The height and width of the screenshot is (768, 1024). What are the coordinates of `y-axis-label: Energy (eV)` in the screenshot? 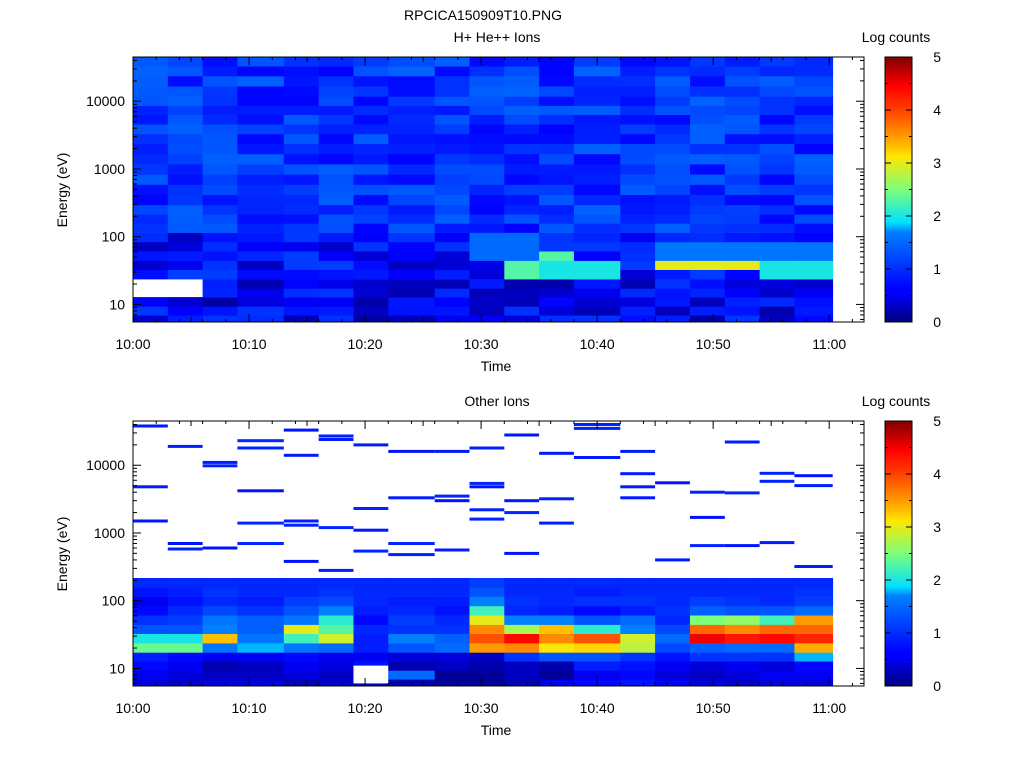 It's located at (62, 190).